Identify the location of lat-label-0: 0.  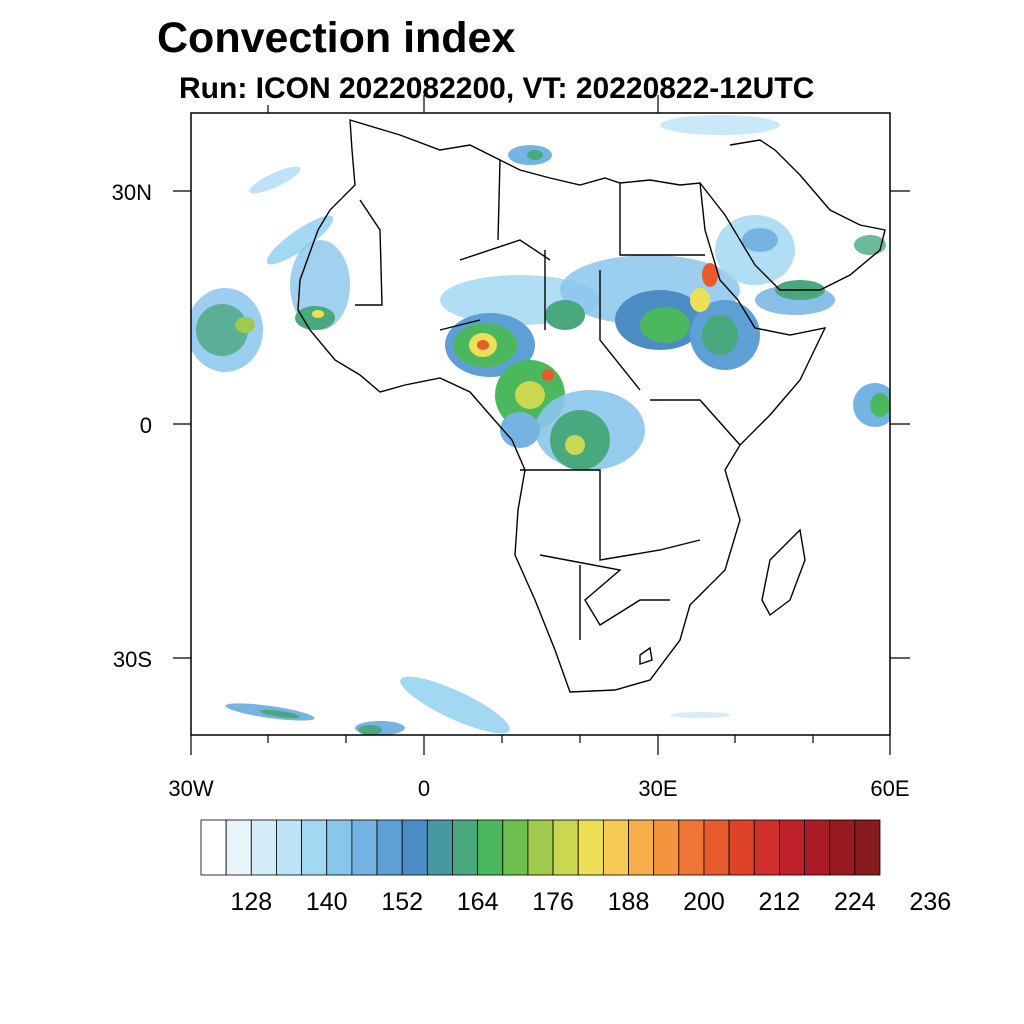
(145, 425).